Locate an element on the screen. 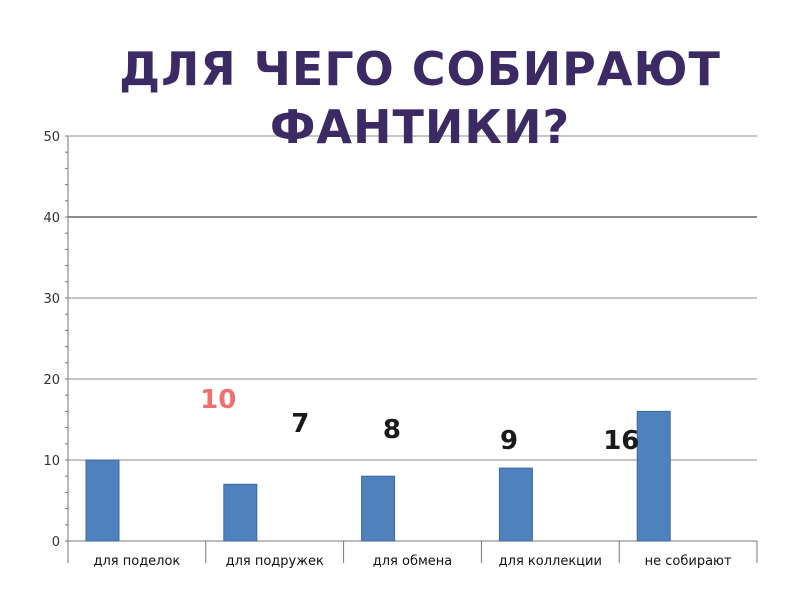 This screenshot has height=600, width=800. chart-title-line-1: ДЛЯ ЧЕГО СОБИРАЮТ is located at coordinates (420, 69).